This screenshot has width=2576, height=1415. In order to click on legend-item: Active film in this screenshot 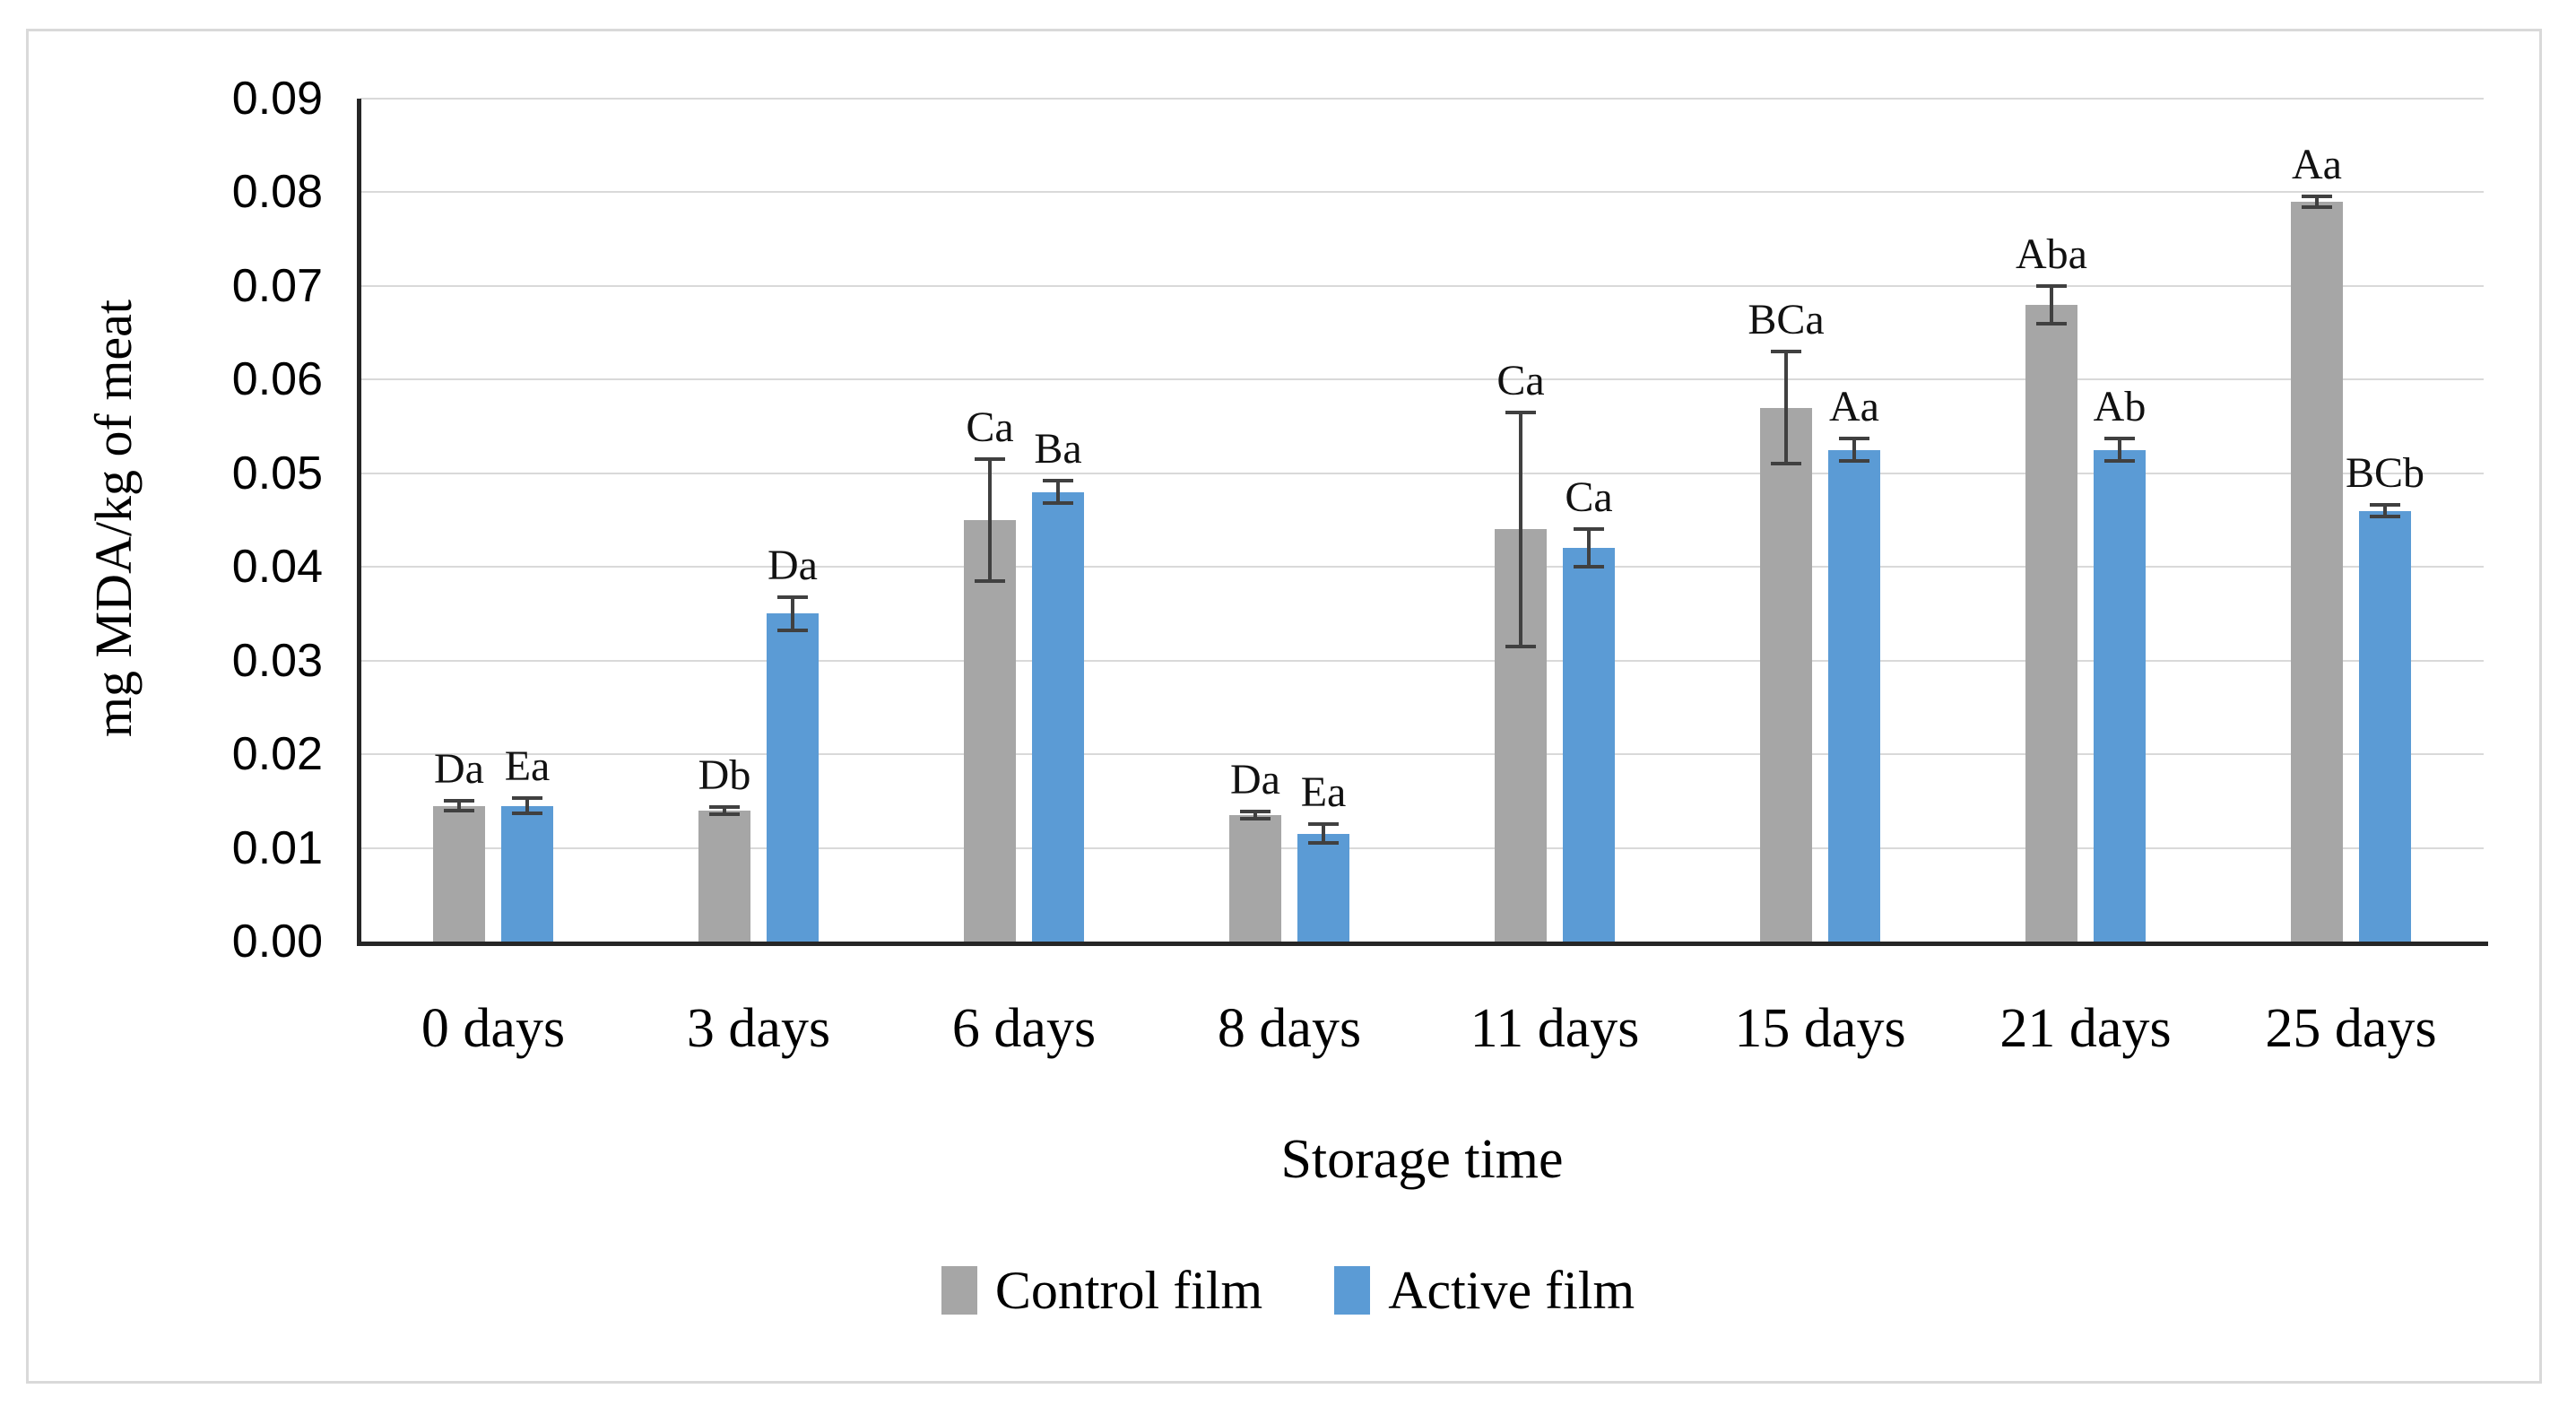, I will do `click(1484, 1290)`.